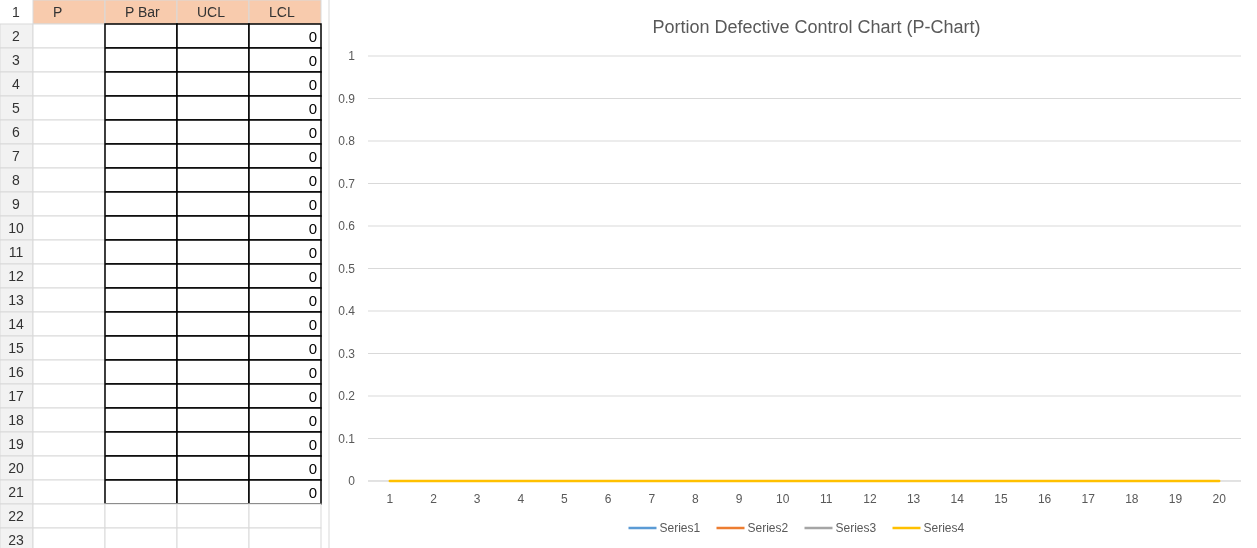  I want to click on y-tick-label: 7, so click(16, 156).